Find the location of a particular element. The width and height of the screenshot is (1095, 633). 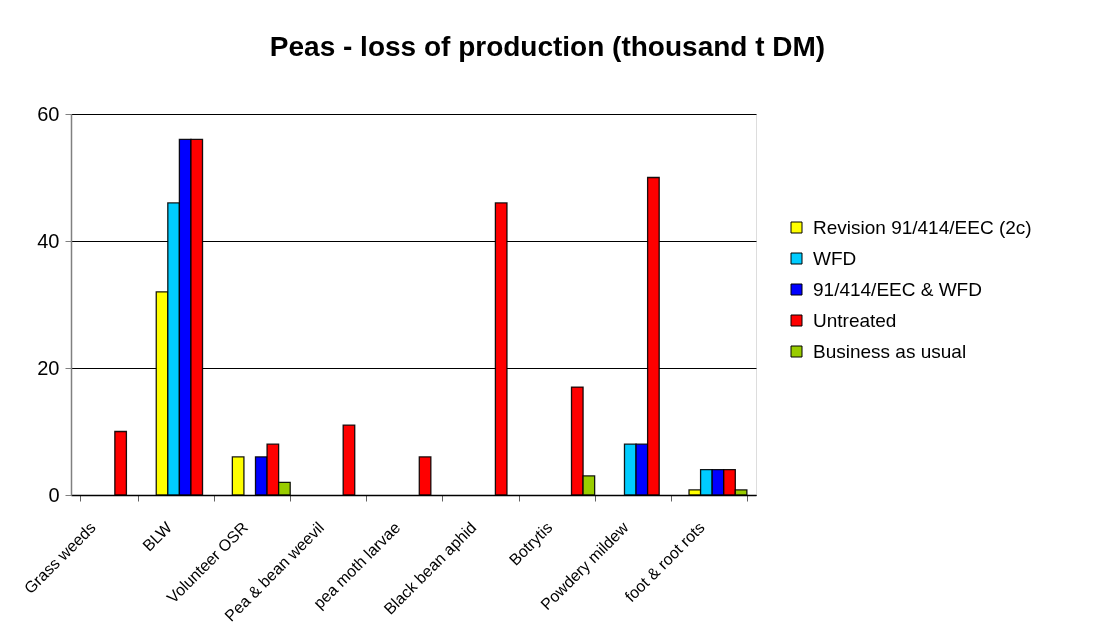

legend-label: Untreated is located at coordinates (855, 320).